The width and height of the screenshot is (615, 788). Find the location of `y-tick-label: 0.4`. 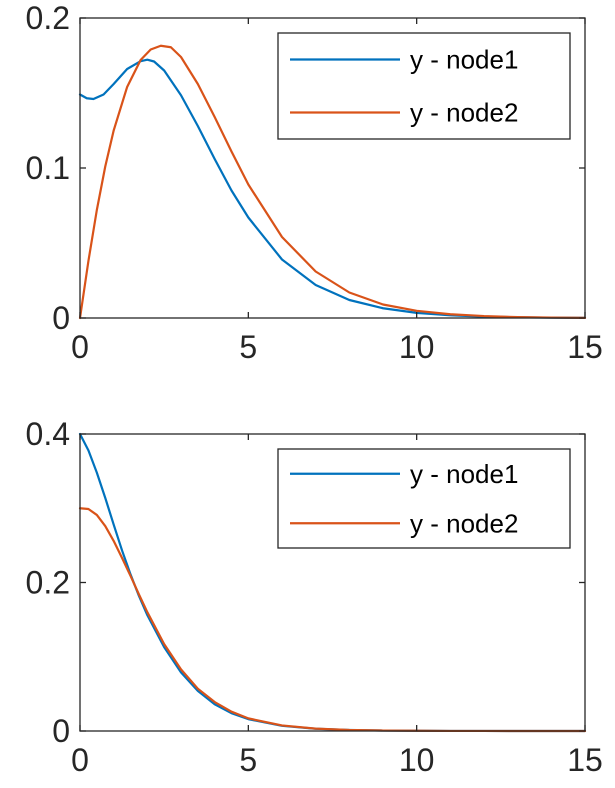

y-tick-label: 0.4 is located at coordinates (48, 434).